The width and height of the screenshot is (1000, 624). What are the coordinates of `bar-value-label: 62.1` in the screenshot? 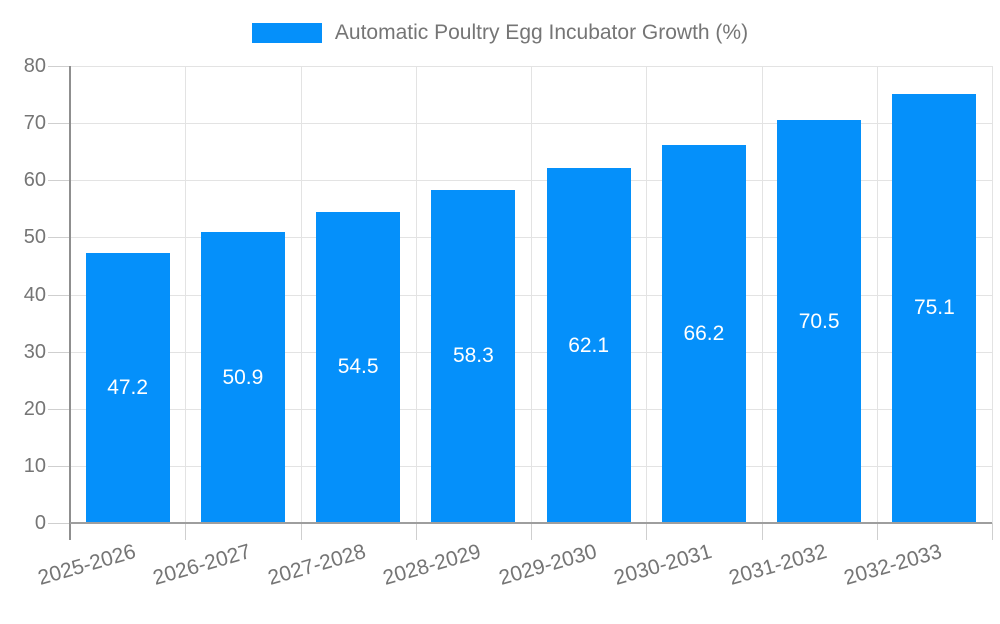 It's located at (589, 345).